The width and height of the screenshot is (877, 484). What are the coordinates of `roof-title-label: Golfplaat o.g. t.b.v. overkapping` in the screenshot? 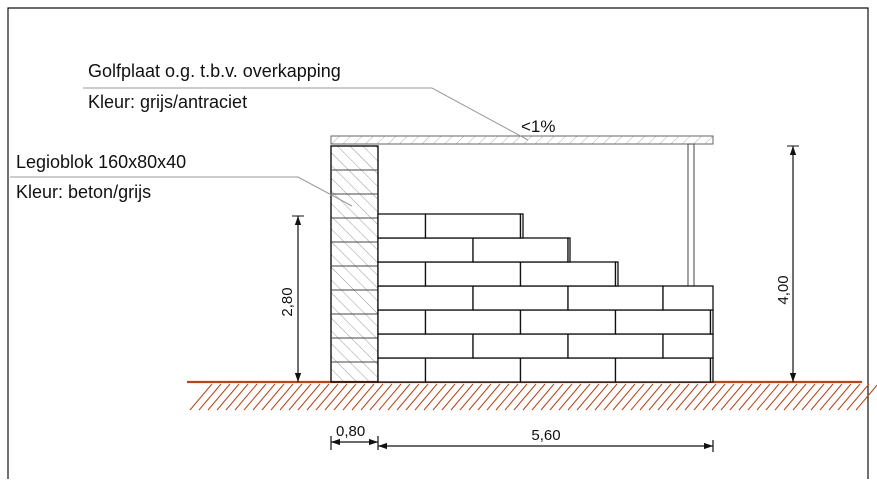 It's located at (214, 71).